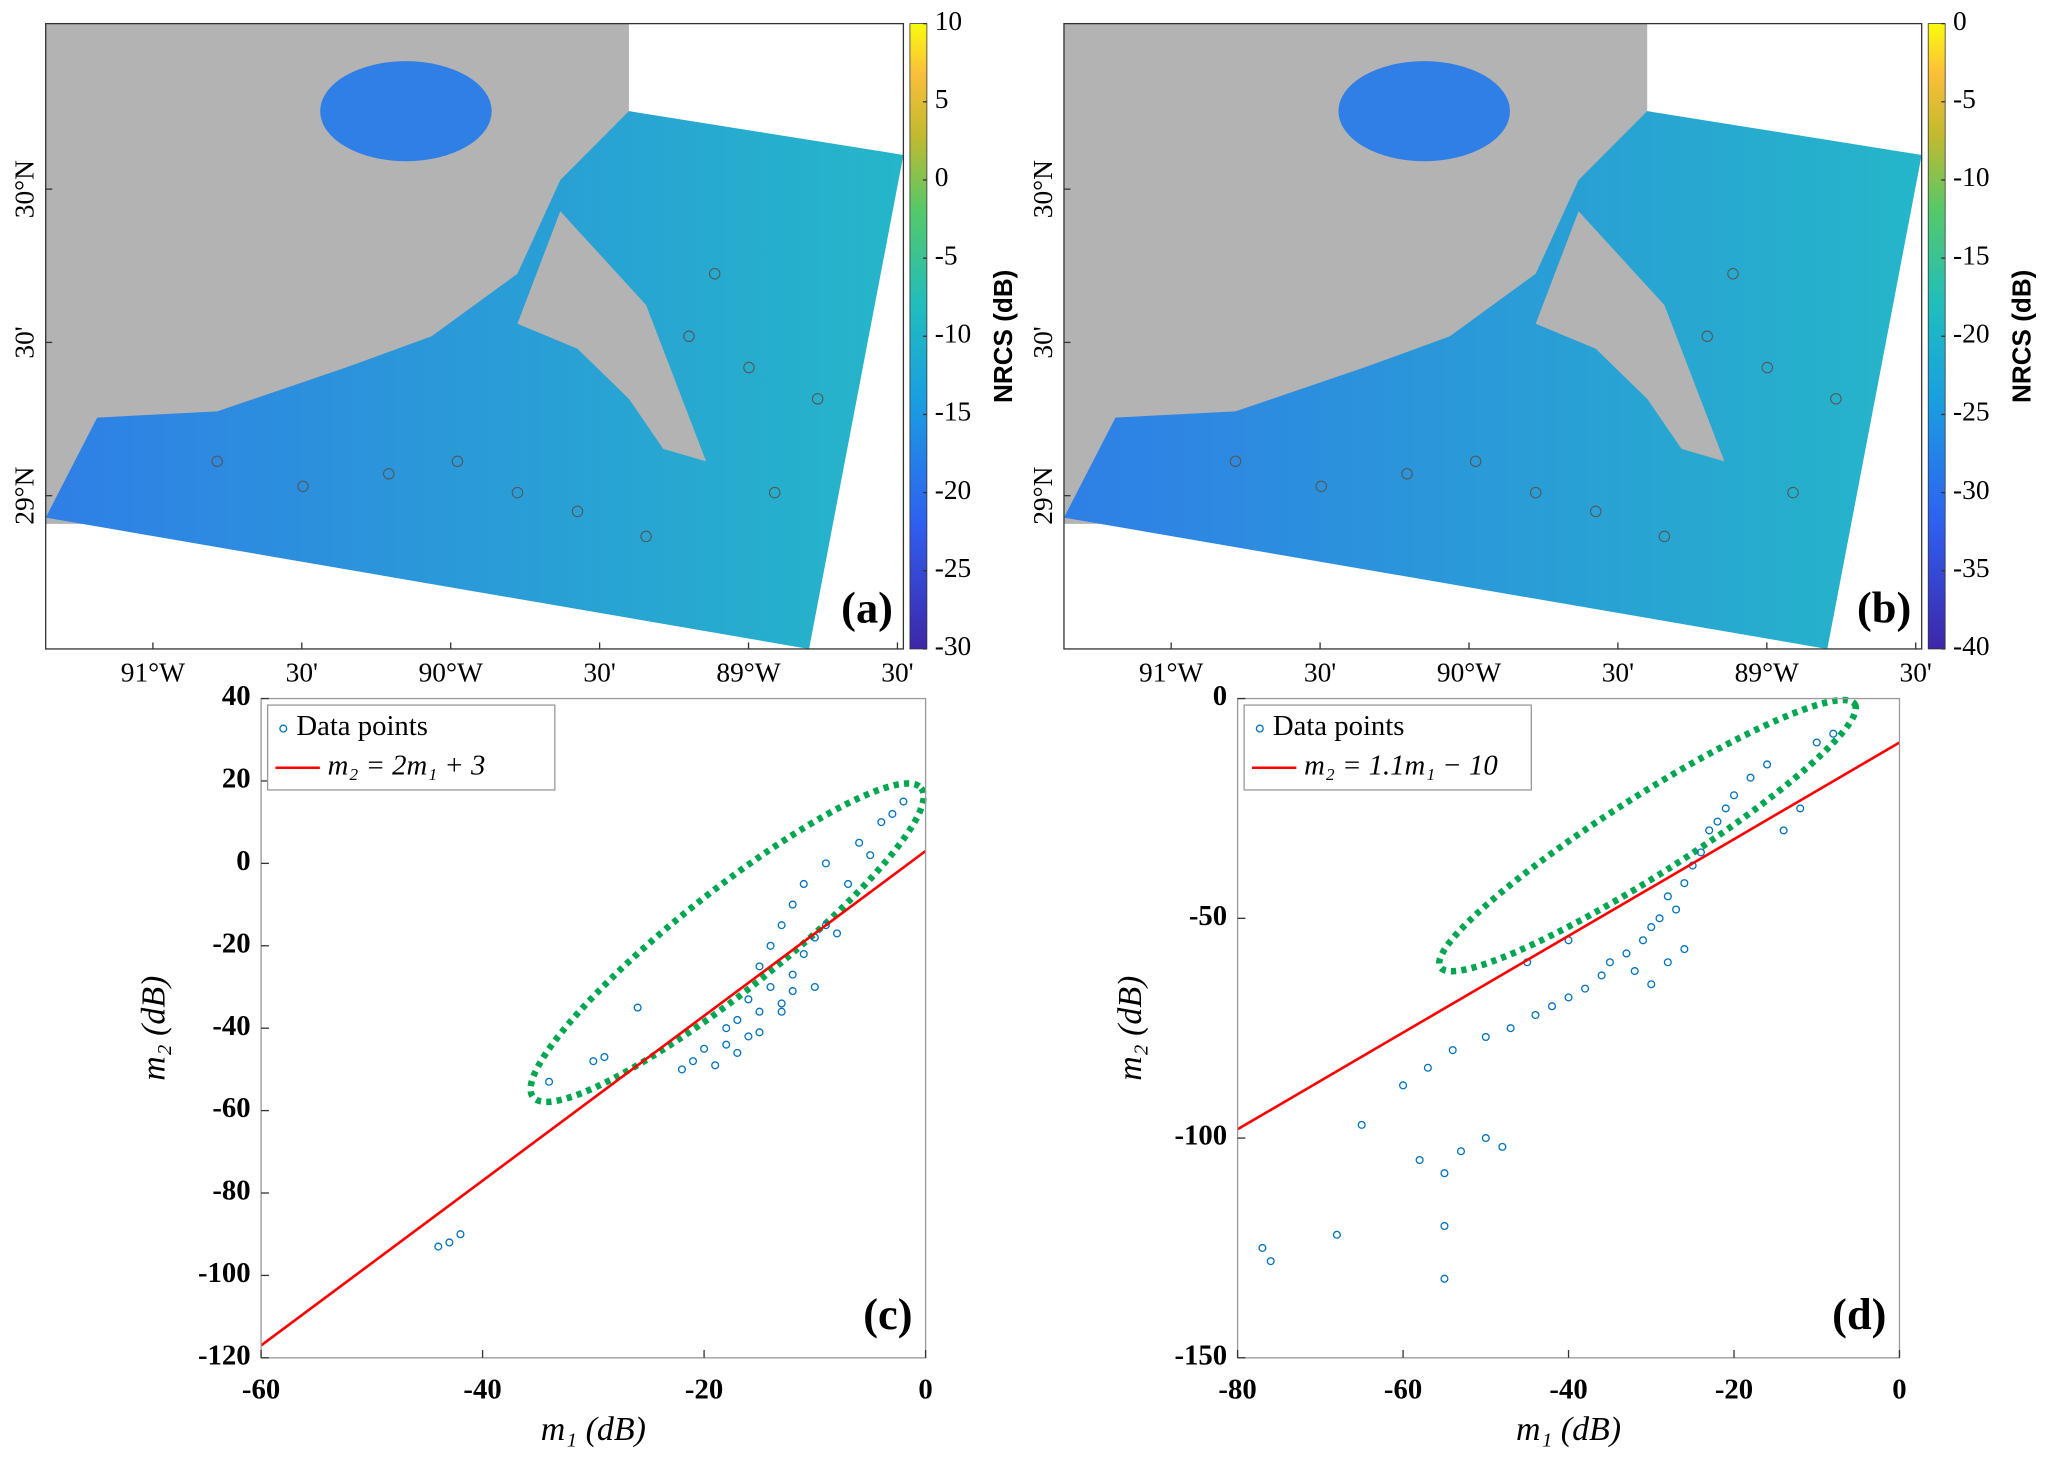 The image size is (2047, 1465). What do you see at coordinates (1568, 1389) in the screenshot?
I see `x-tick-label: -40` at bounding box center [1568, 1389].